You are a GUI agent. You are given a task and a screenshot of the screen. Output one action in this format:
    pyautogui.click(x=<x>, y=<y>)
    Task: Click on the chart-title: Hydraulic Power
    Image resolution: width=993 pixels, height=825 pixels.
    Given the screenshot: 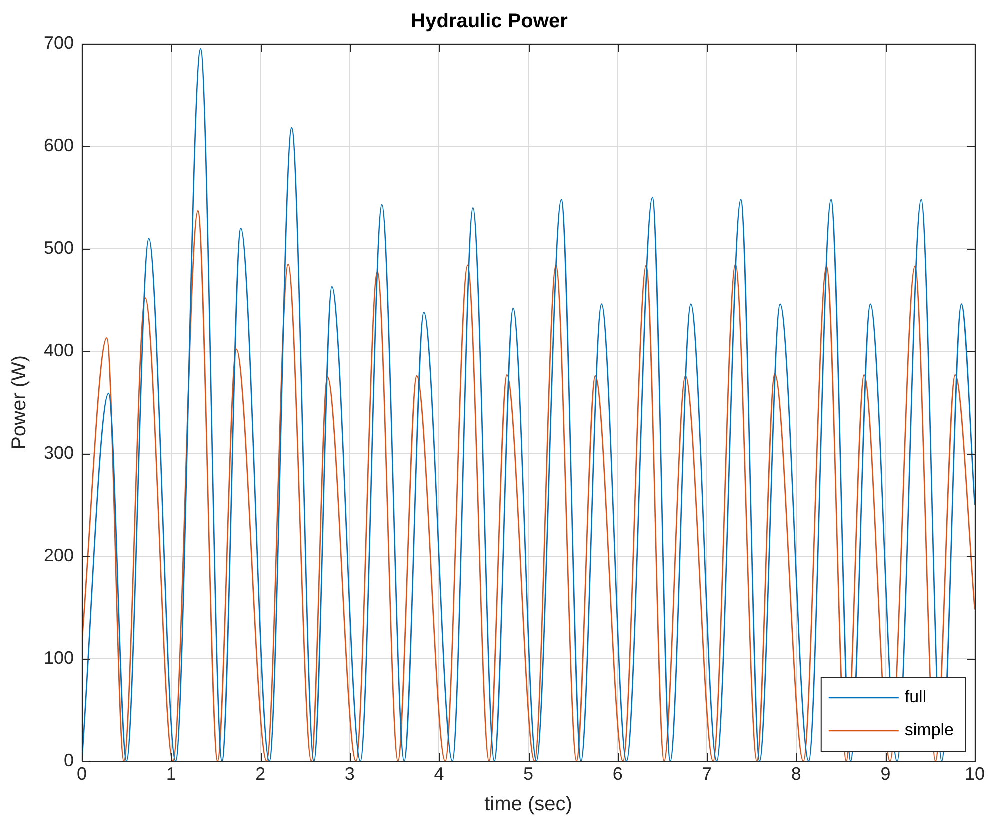 What is the action you would take?
    pyautogui.click(x=489, y=21)
    